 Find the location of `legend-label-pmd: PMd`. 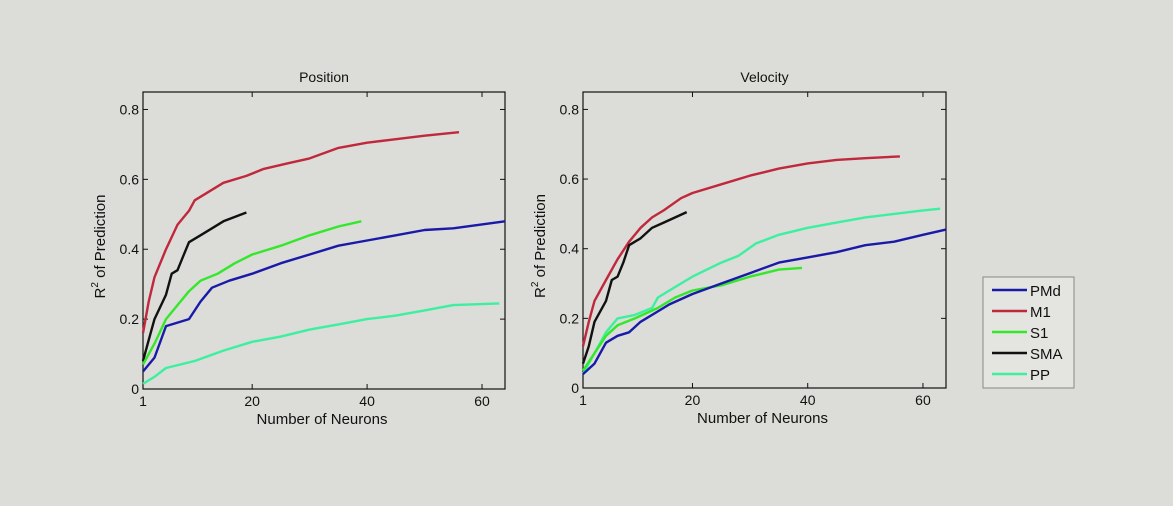

legend-label-pmd: PMd is located at coordinates (1045, 291).